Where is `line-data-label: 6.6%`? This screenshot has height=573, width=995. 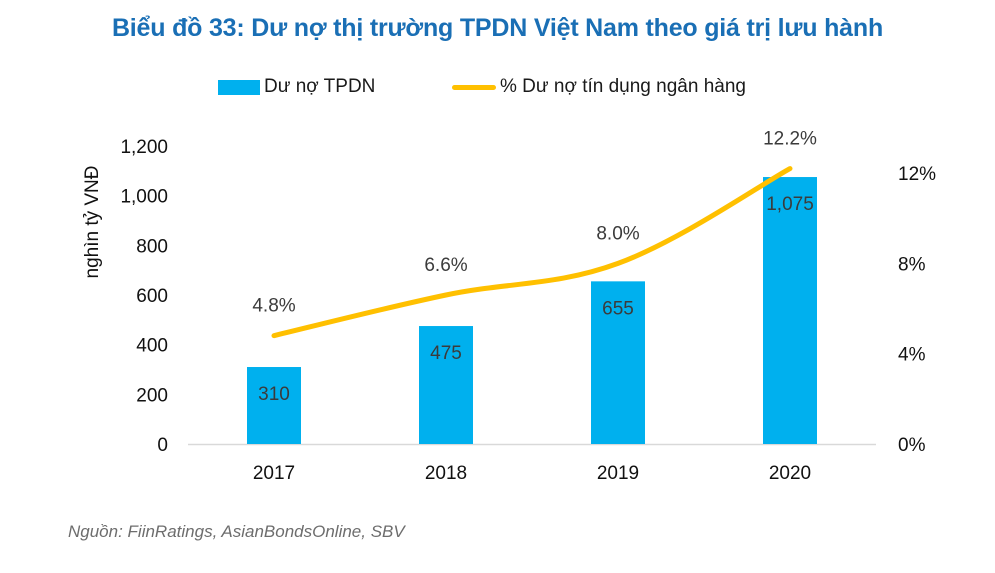 line-data-label: 6.6% is located at coordinates (445, 265).